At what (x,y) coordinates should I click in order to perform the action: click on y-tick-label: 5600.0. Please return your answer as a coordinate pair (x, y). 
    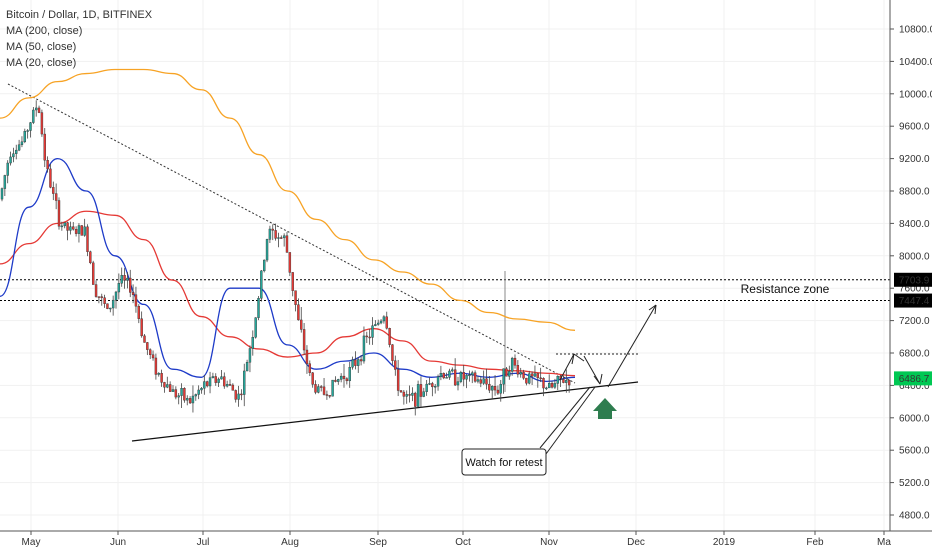
    Looking at the image, I should click on (914, 451).